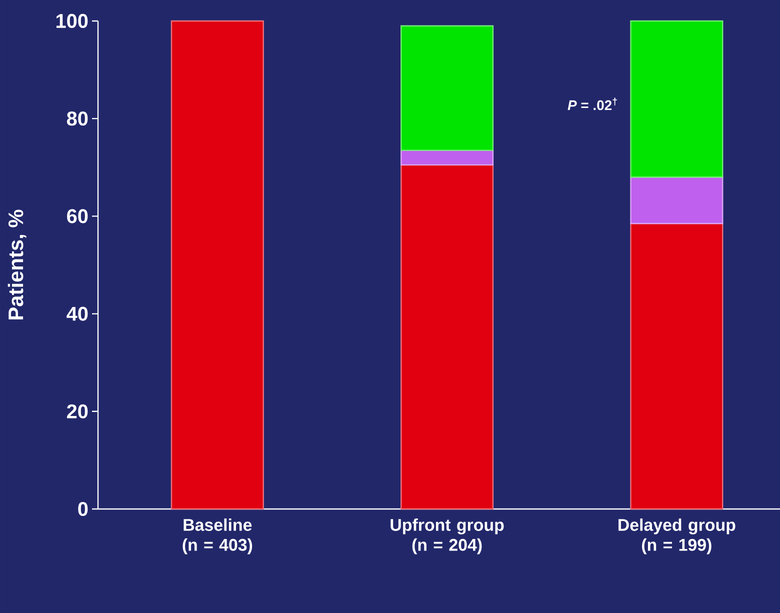 This screenshot has width=780, height=613. What do you see at coordinates (447, 536) in the screenshot?
I see `x-tick-label: Upfront group (n = 204)` at bounding box center [447, 536].